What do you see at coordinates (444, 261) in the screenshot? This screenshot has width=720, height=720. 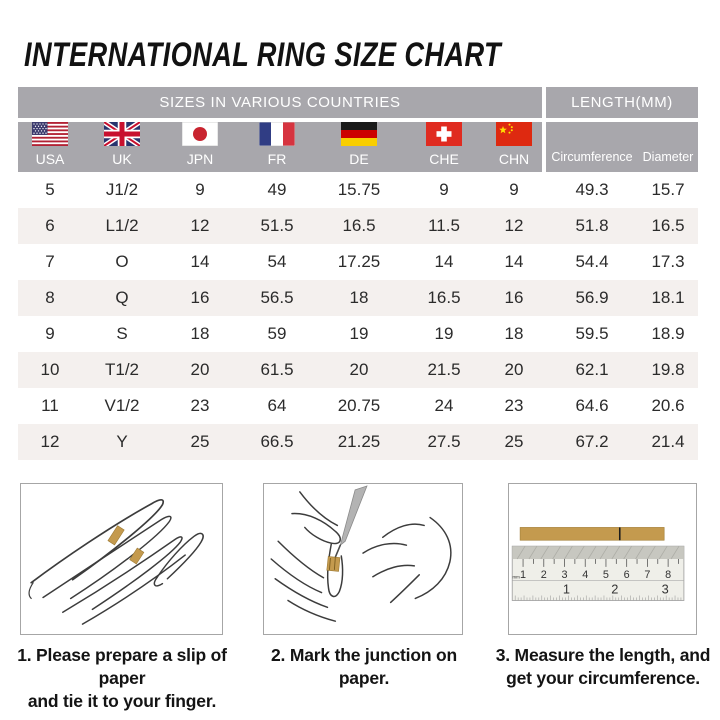 I see `cell-che: 14` at bounding box center [444, 261].